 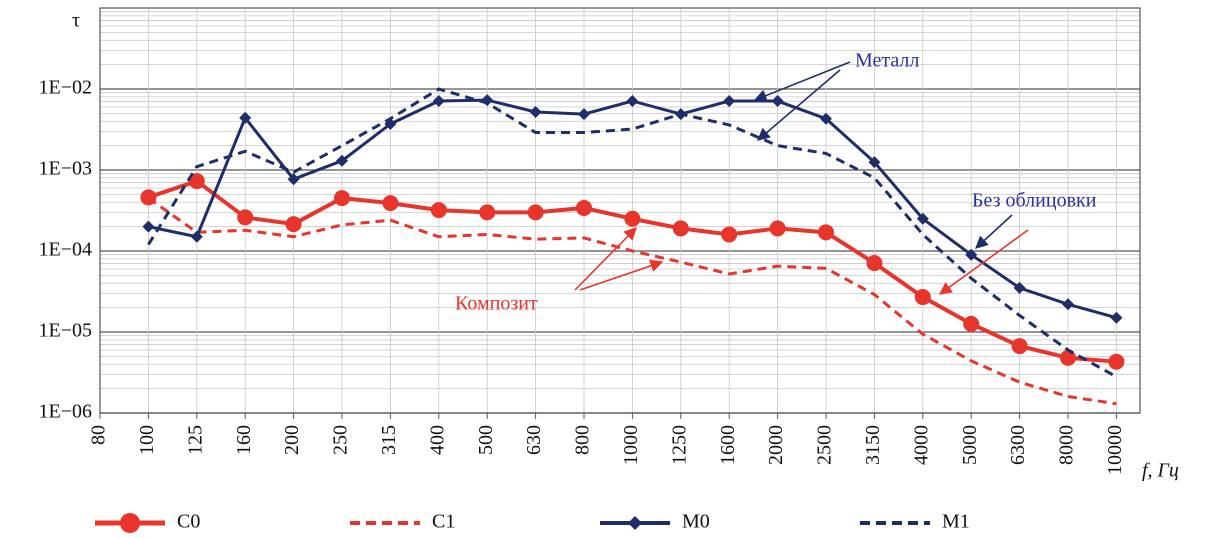 What do you see at coordinates (443, 522) in the screenshot?
I see `legend-label: C1` at bounding box center [443, 522].